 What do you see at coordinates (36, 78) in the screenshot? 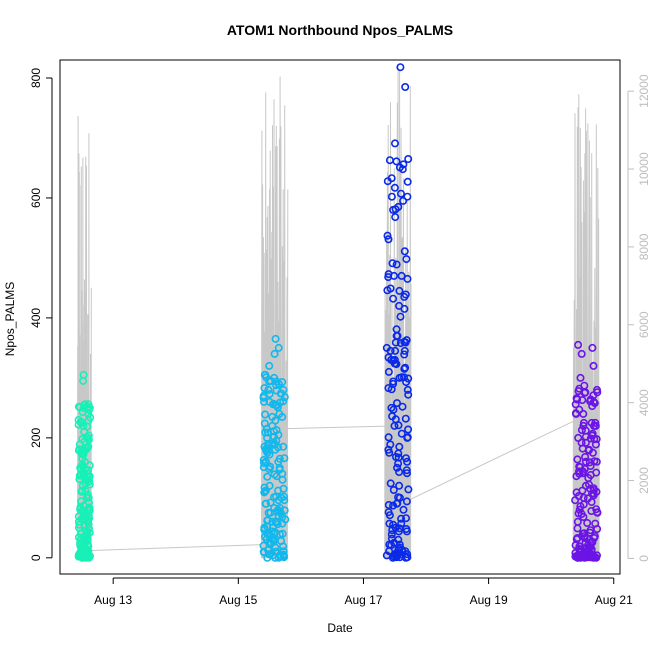
I see `y-tick-label: 800` at bounding box center [36, 78].